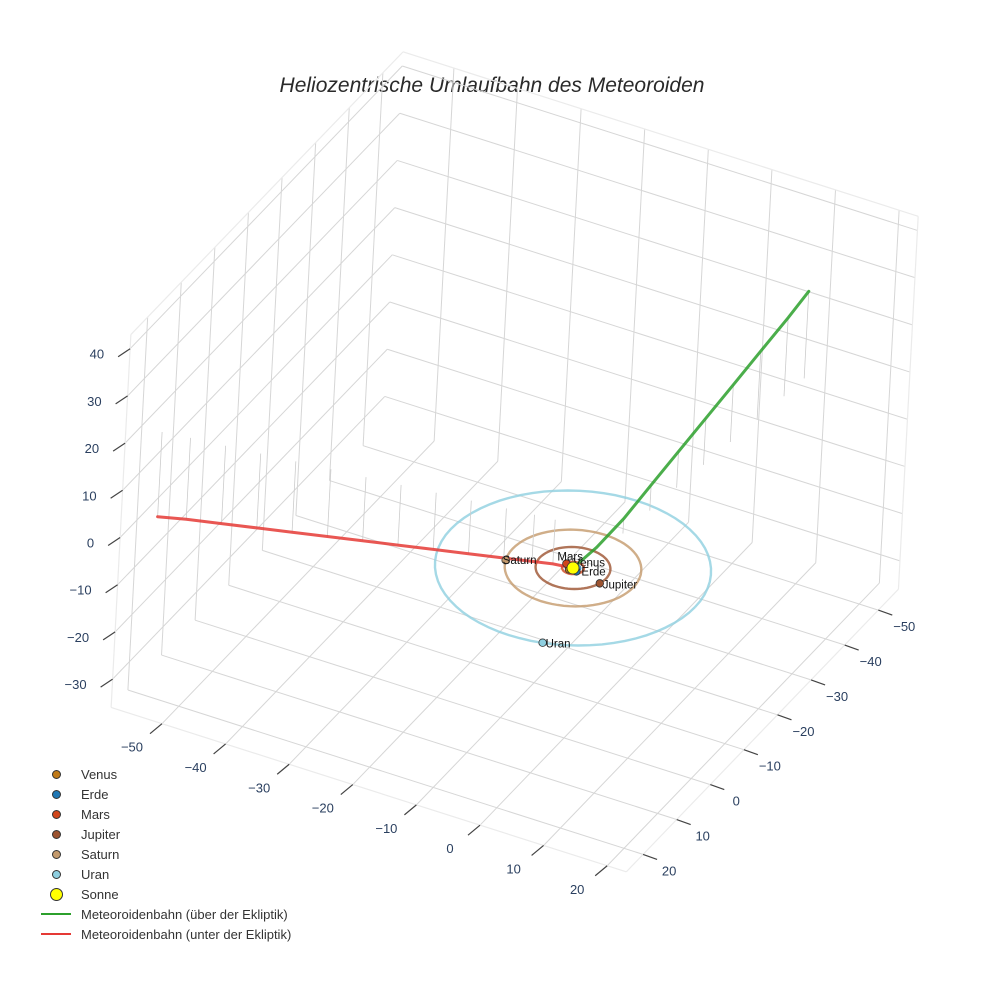 This screenshot has height=984, width=984. I want to click on planet-saturn, so click(505, 560).